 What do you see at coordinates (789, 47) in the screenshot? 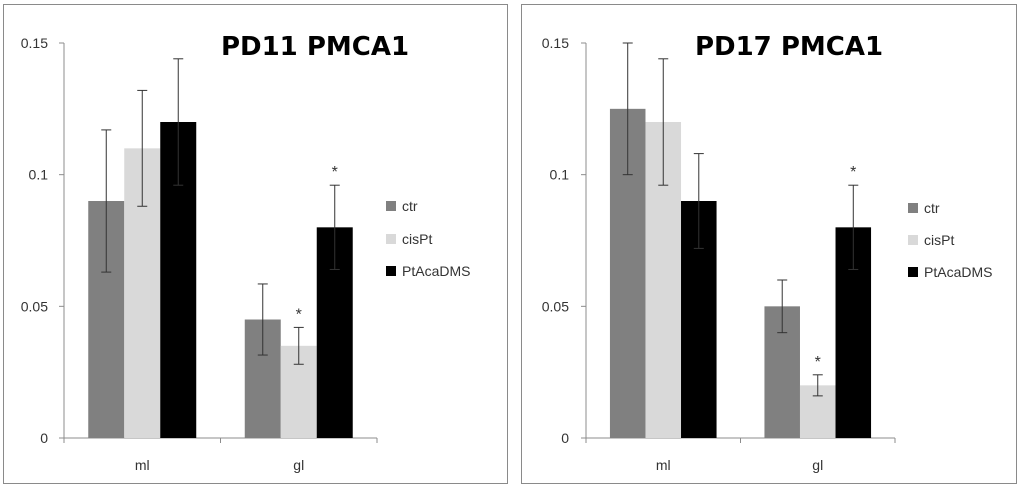
I see `chart-title: PD17 PMCA1` at bounding box center [789, 47].